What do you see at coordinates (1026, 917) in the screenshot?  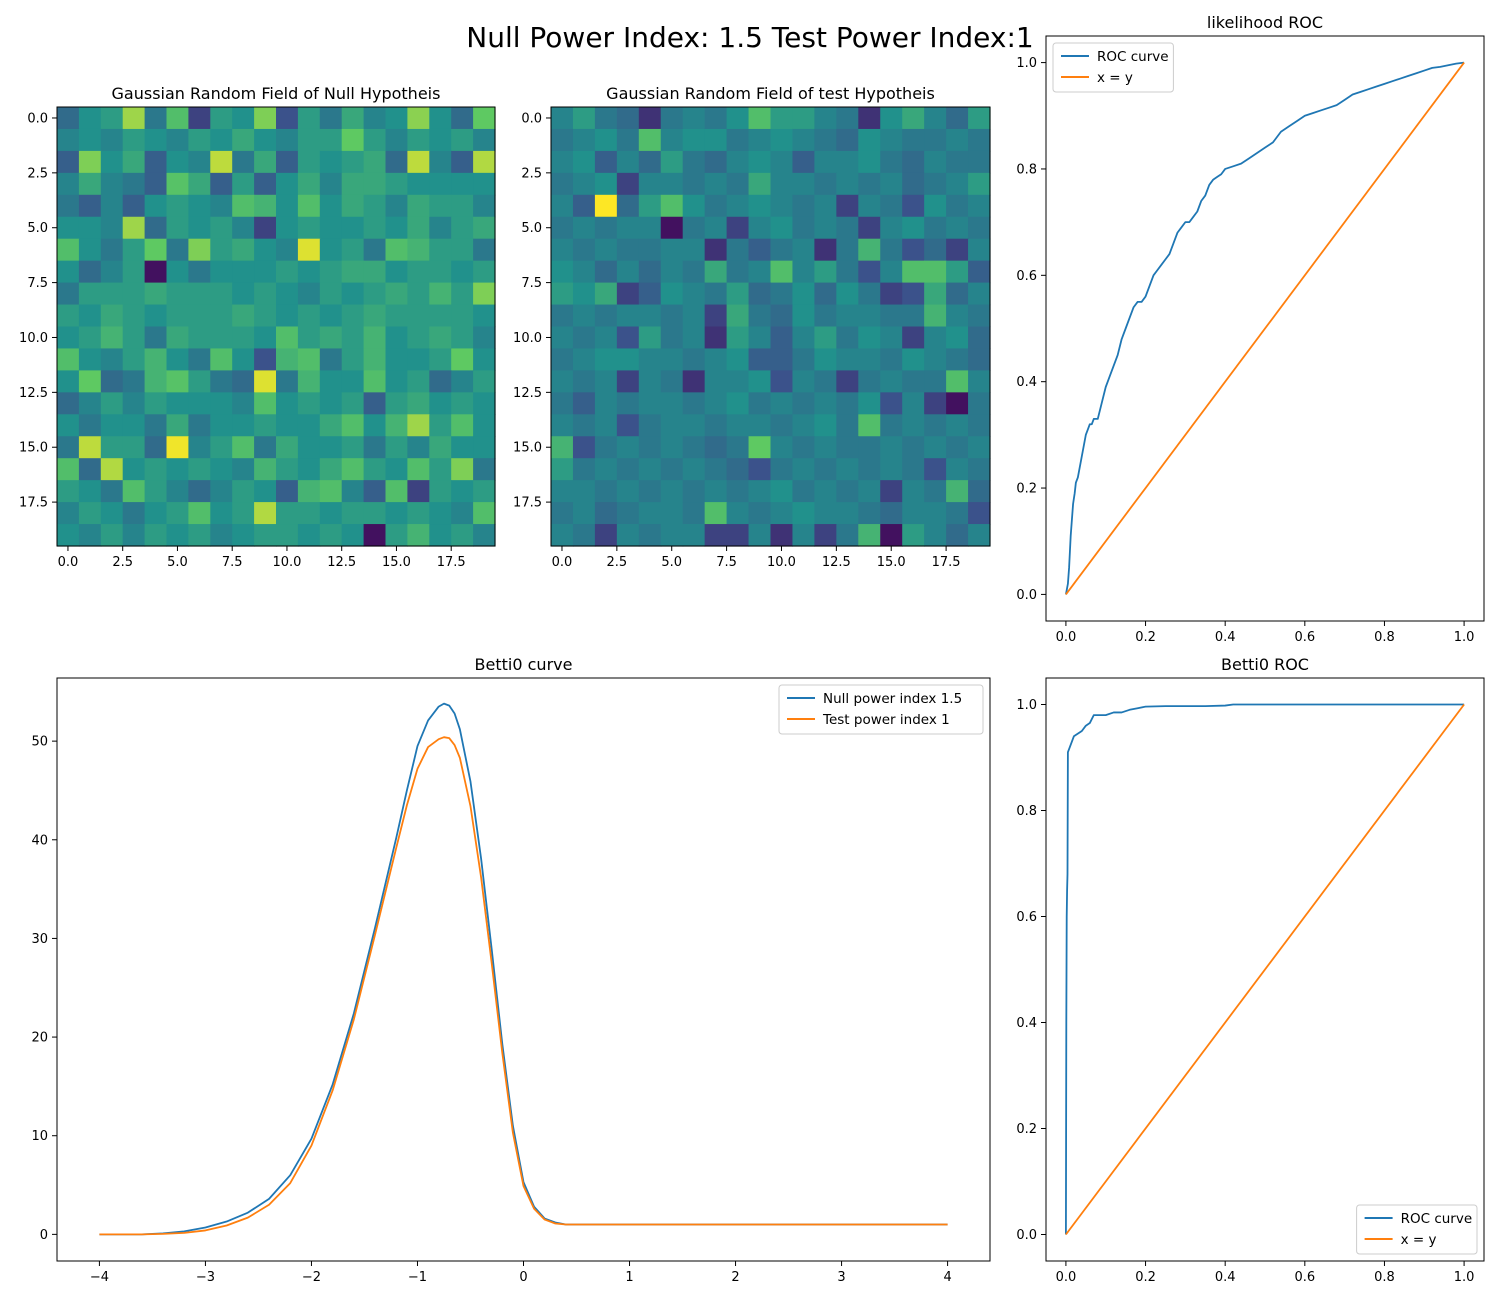 I see `betti0_roc-ytick-label: 0.6` at bounding box center [1026, 917].